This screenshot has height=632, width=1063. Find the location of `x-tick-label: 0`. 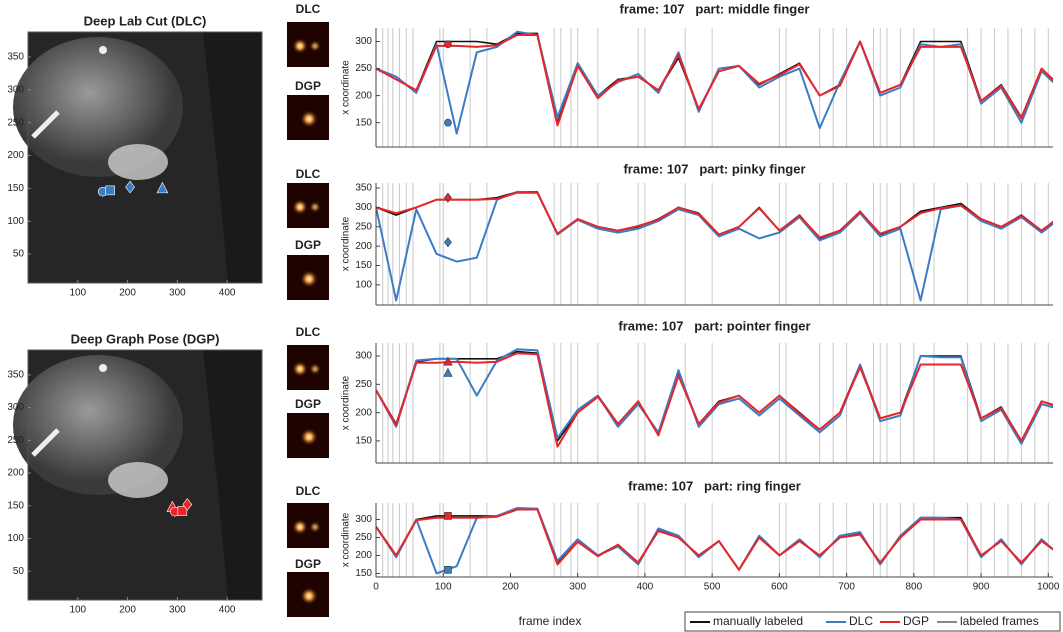

x-tick-label: 0 is located at coordinates (376, 587).